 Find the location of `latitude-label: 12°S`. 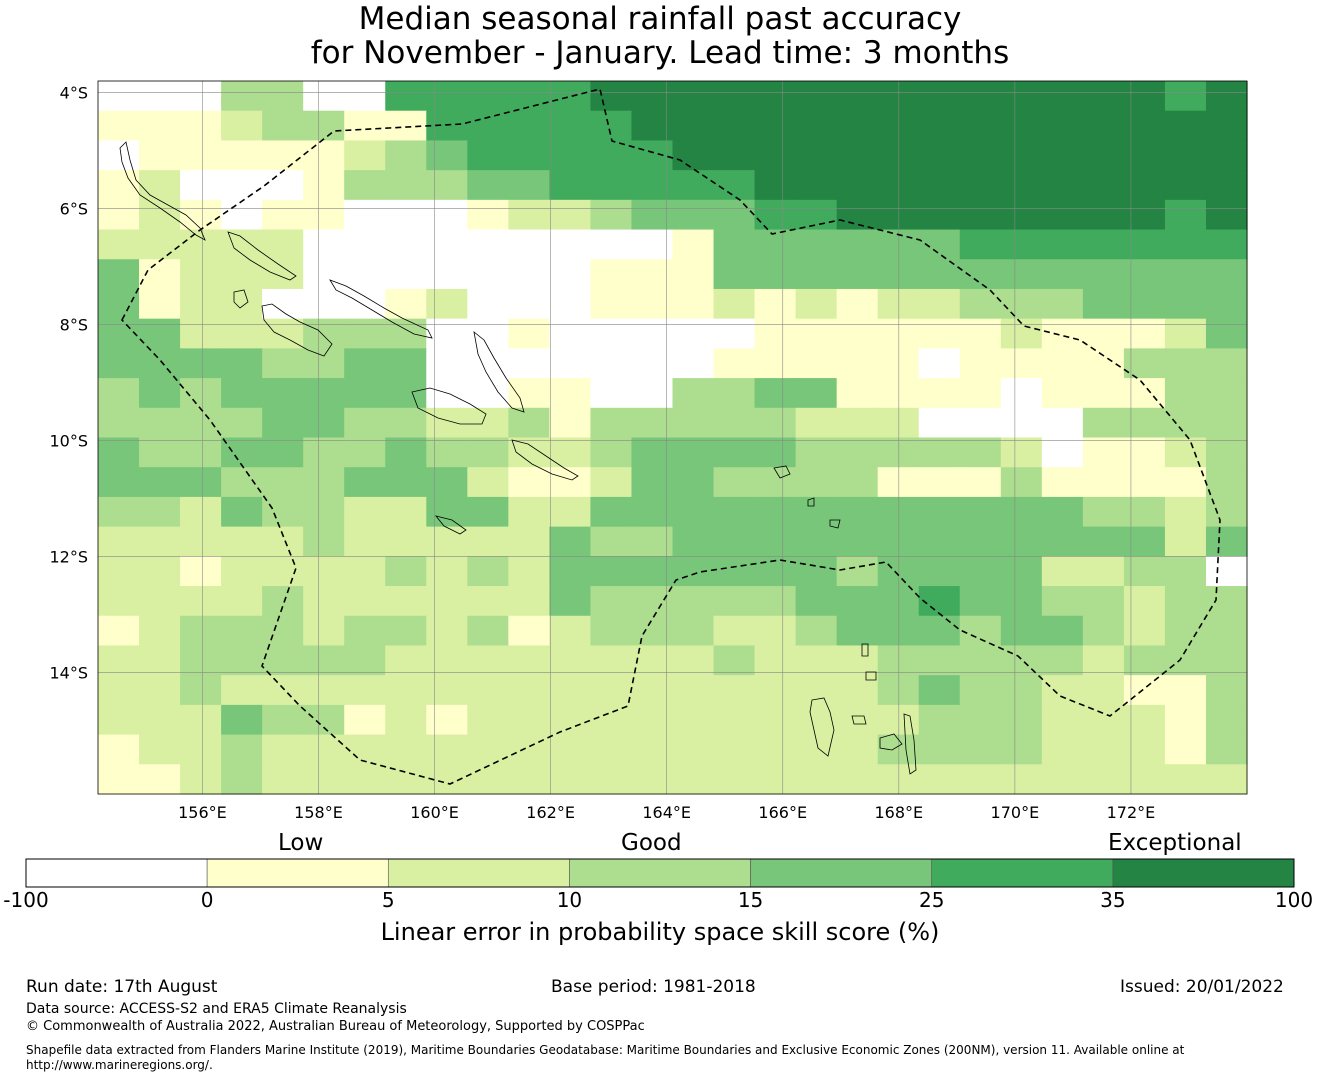

latitude-label: 12°S is located at coordinates (68, 556).